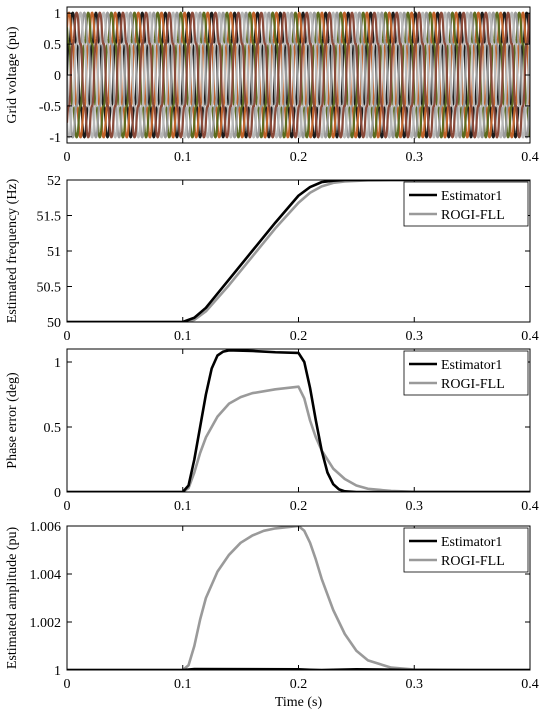 This screenshot has width=550, height=721. I want to click on y-tick-label: -1, so click(55, 138).